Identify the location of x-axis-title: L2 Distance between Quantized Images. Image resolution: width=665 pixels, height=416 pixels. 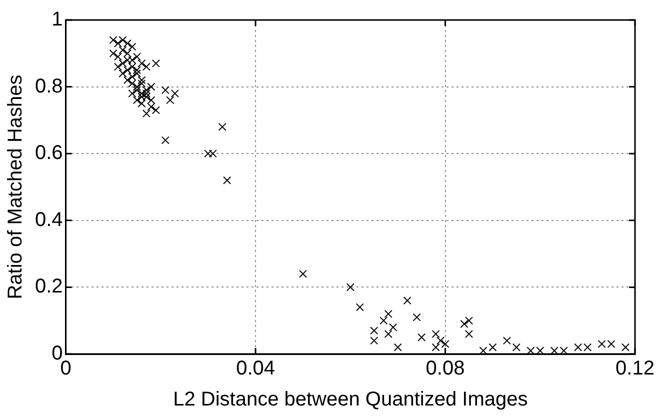
(350, 399).